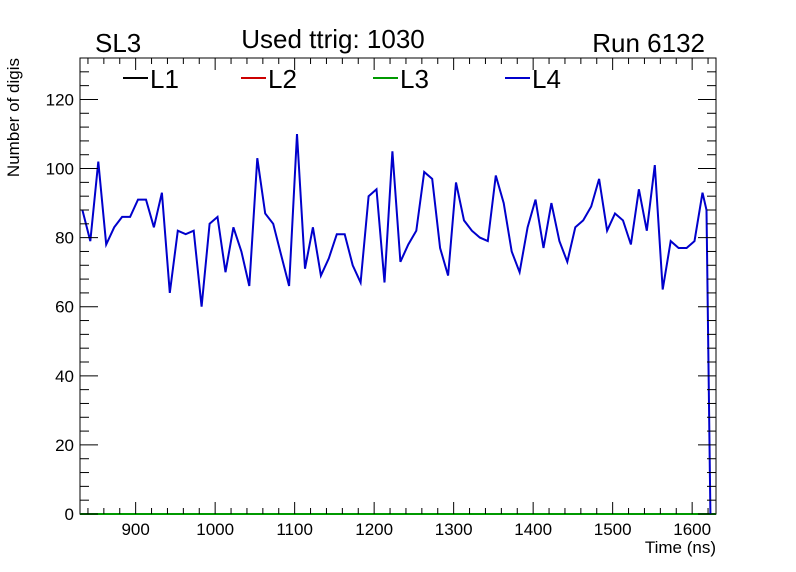 Image resolution: width=796 pixels, height=572 pixels. What do you see at coordinates (546, 79) in the screenshot?
I see `legend-label-l4: L4` at bounding box center [546, 79].